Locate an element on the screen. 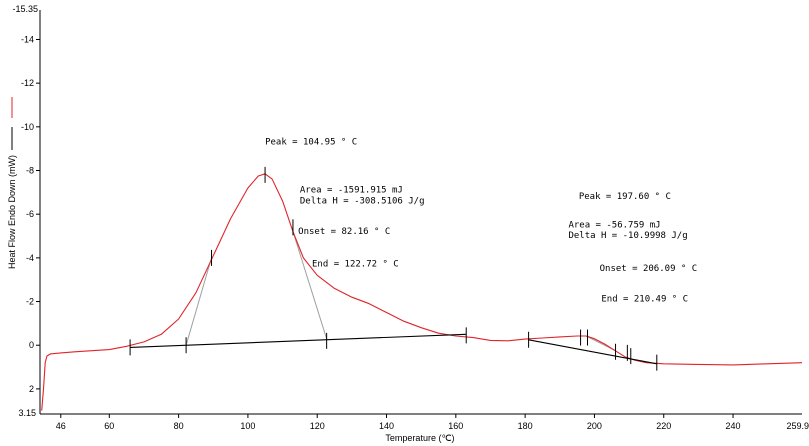 The width and height of the screenshot is (809, 446). x-tick-label: 60 is located at coordinates (109, 426).